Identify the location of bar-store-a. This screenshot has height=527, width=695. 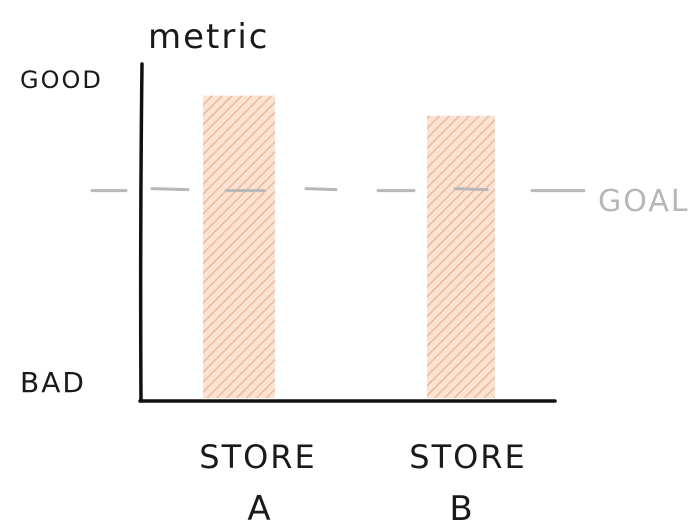
(239, 246).